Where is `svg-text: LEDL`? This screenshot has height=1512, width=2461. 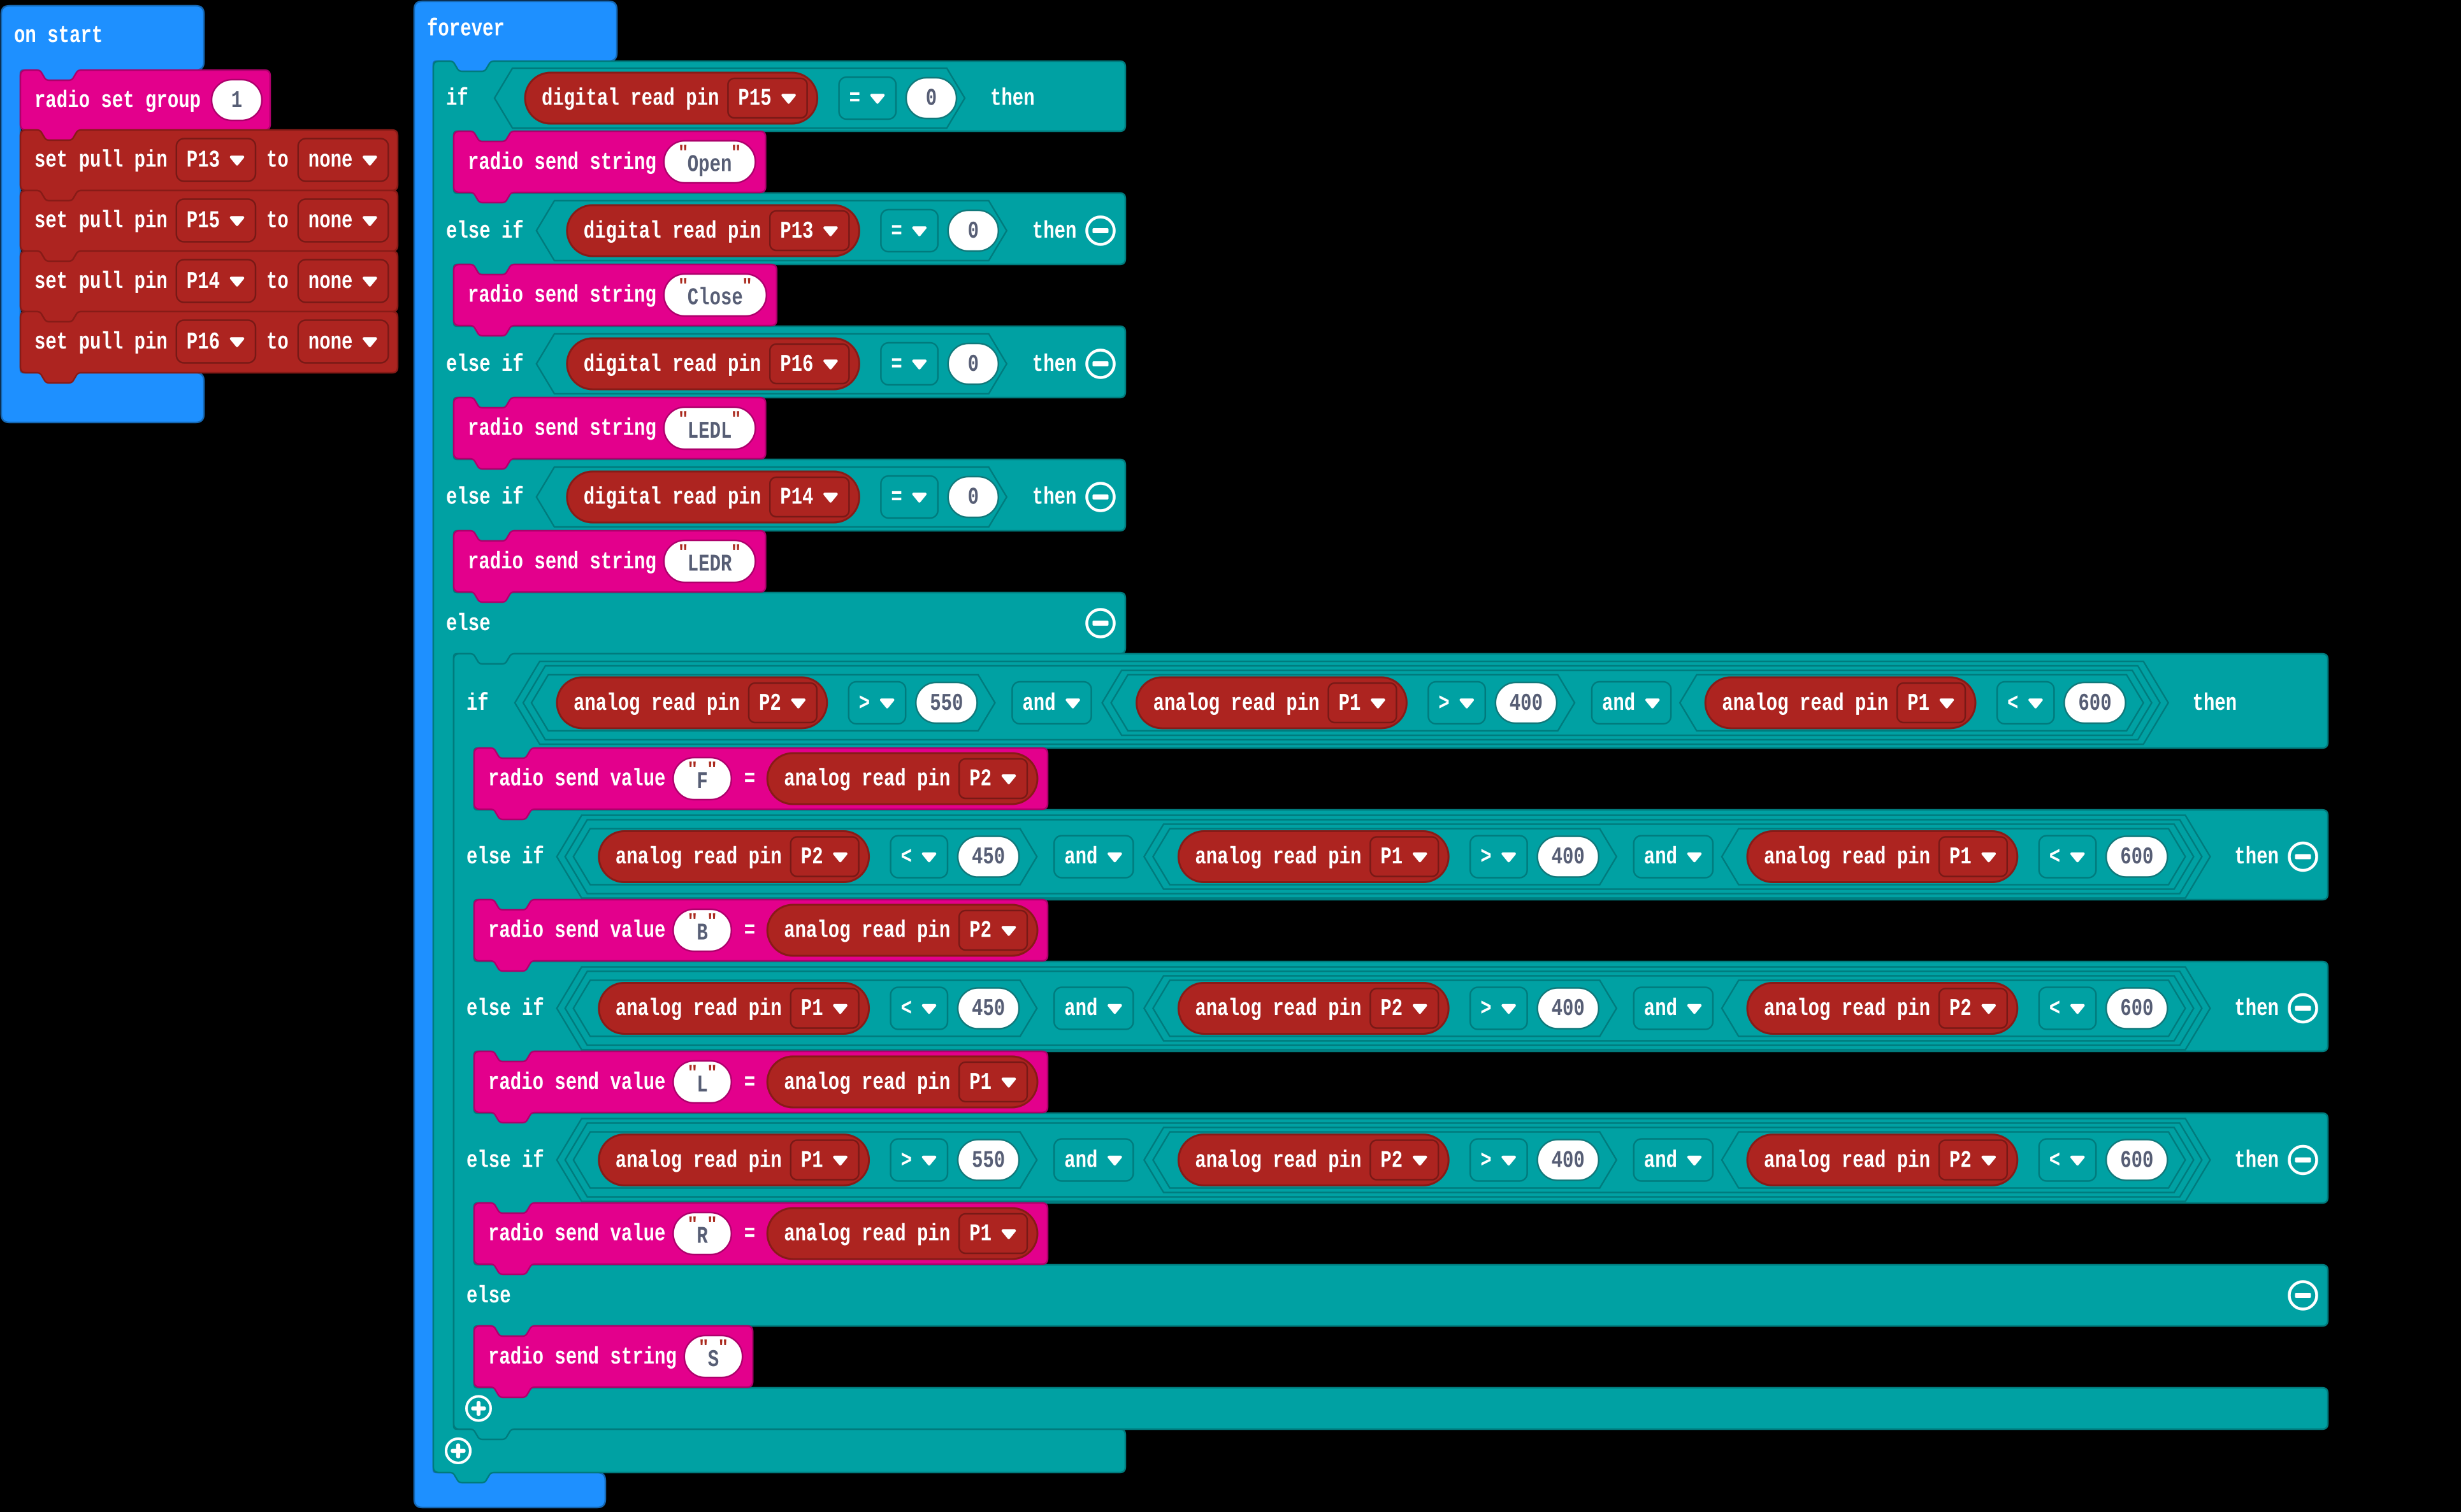
svg-text: LEDL is located at coordinates (710, 431).